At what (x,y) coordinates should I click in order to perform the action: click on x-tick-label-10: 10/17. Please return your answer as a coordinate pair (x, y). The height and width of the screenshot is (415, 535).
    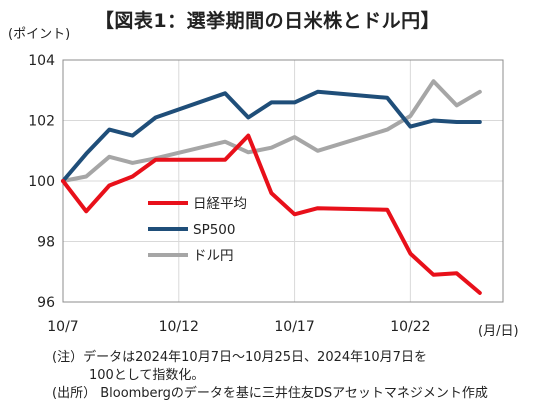
    Looking at the image, I should click on (294, 327).